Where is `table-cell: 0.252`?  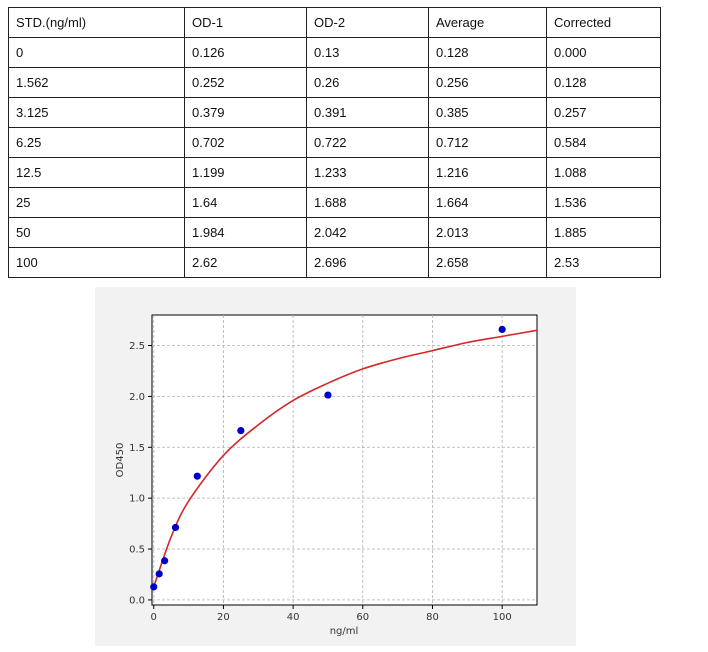
table-cell: 0.252 is located at coordinates (245, 82).